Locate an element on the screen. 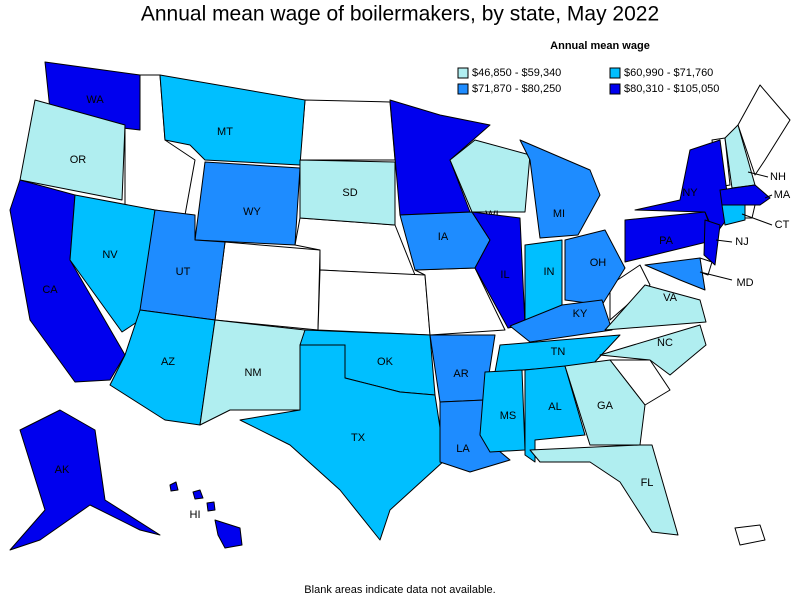 The image size is (800, 600). state-label: IN is located at coordinates (549, 272).